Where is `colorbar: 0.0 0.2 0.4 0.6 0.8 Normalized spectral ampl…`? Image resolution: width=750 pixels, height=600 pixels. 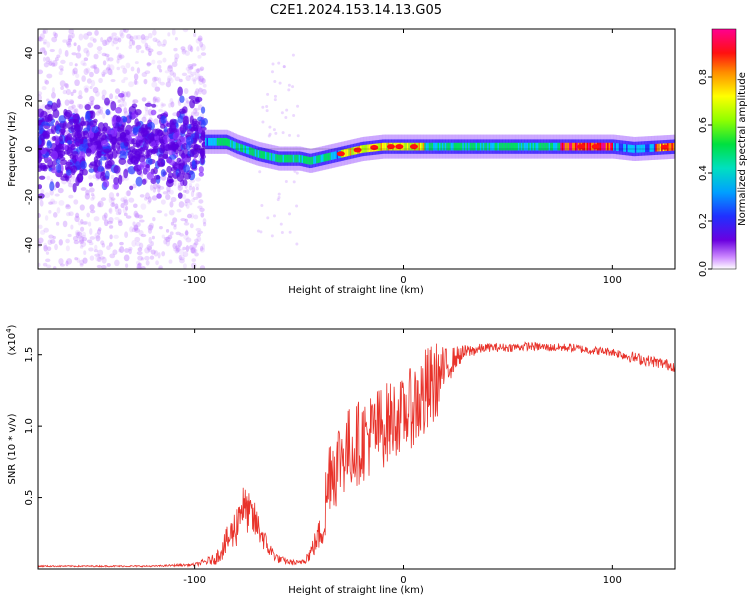
colorbar: 0.0 0.2 0.4 0.6 0.8 Normalized spectral ampl… is located at coordinates (723, 152).